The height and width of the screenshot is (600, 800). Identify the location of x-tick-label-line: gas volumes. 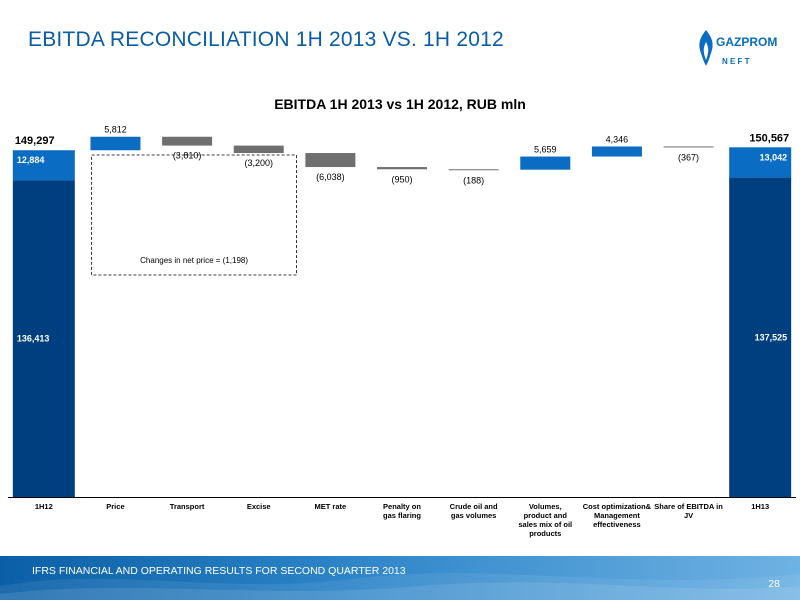
(473, 515).